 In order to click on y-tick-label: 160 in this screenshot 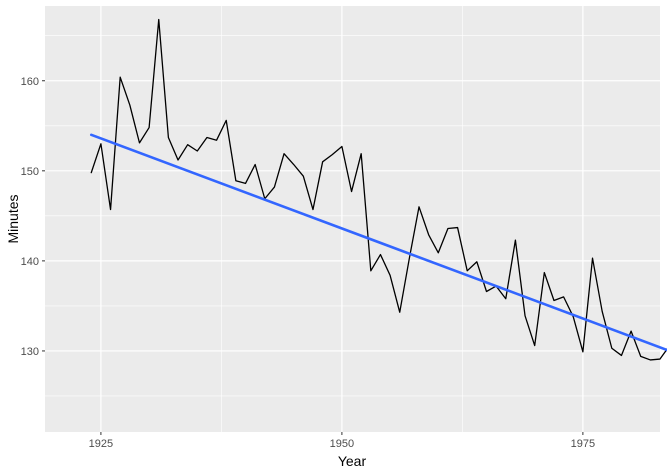, I will do `click(30, 82)`.